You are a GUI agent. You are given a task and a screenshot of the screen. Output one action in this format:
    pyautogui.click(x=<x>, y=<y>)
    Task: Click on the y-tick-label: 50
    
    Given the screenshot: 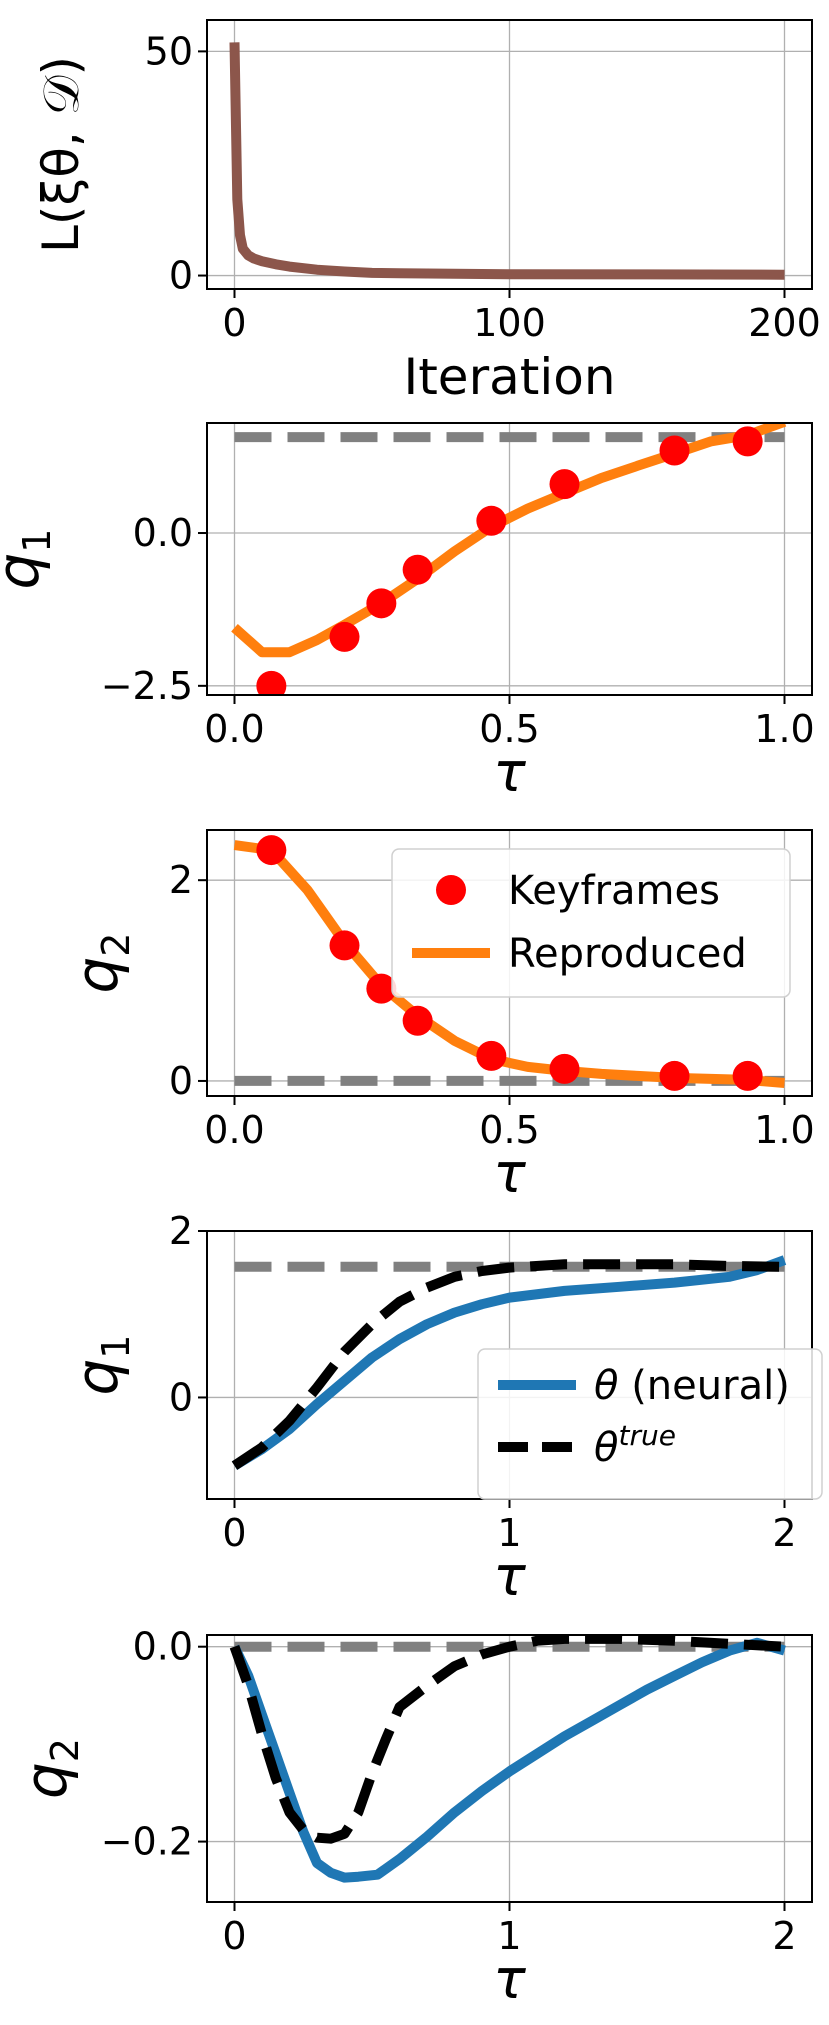 What is the action you would take?
    pyautogui.click(x=169, y=51)
    